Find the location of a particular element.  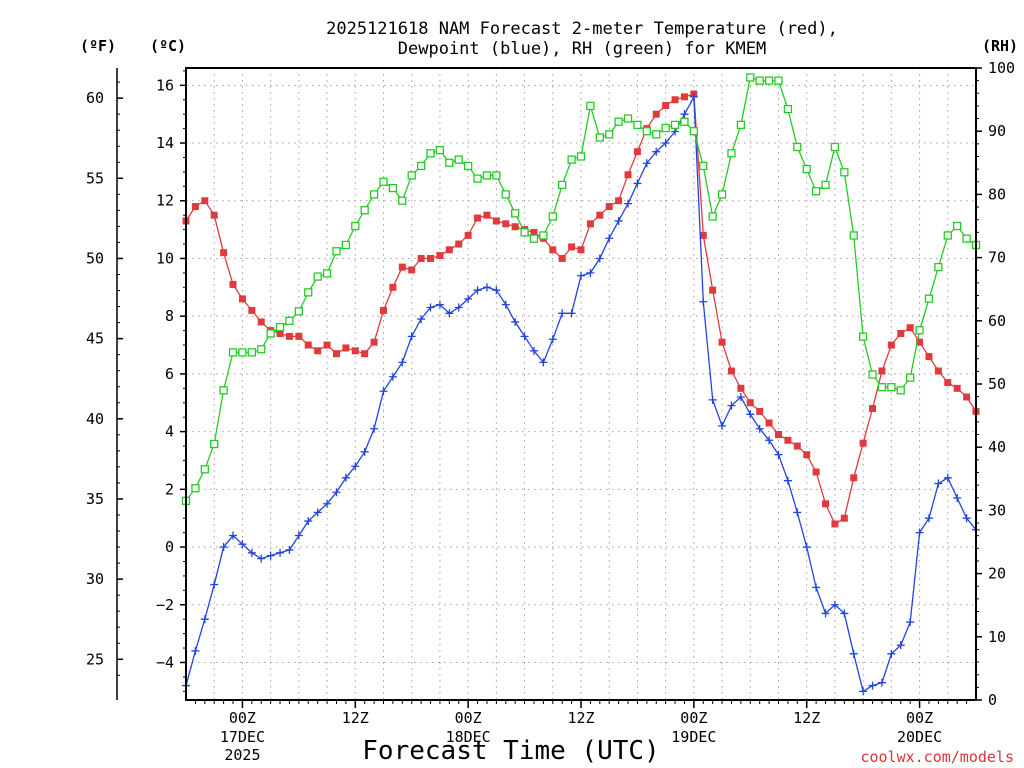

time-tick-date-label: 20DEC is located at coordinates (919, 737).